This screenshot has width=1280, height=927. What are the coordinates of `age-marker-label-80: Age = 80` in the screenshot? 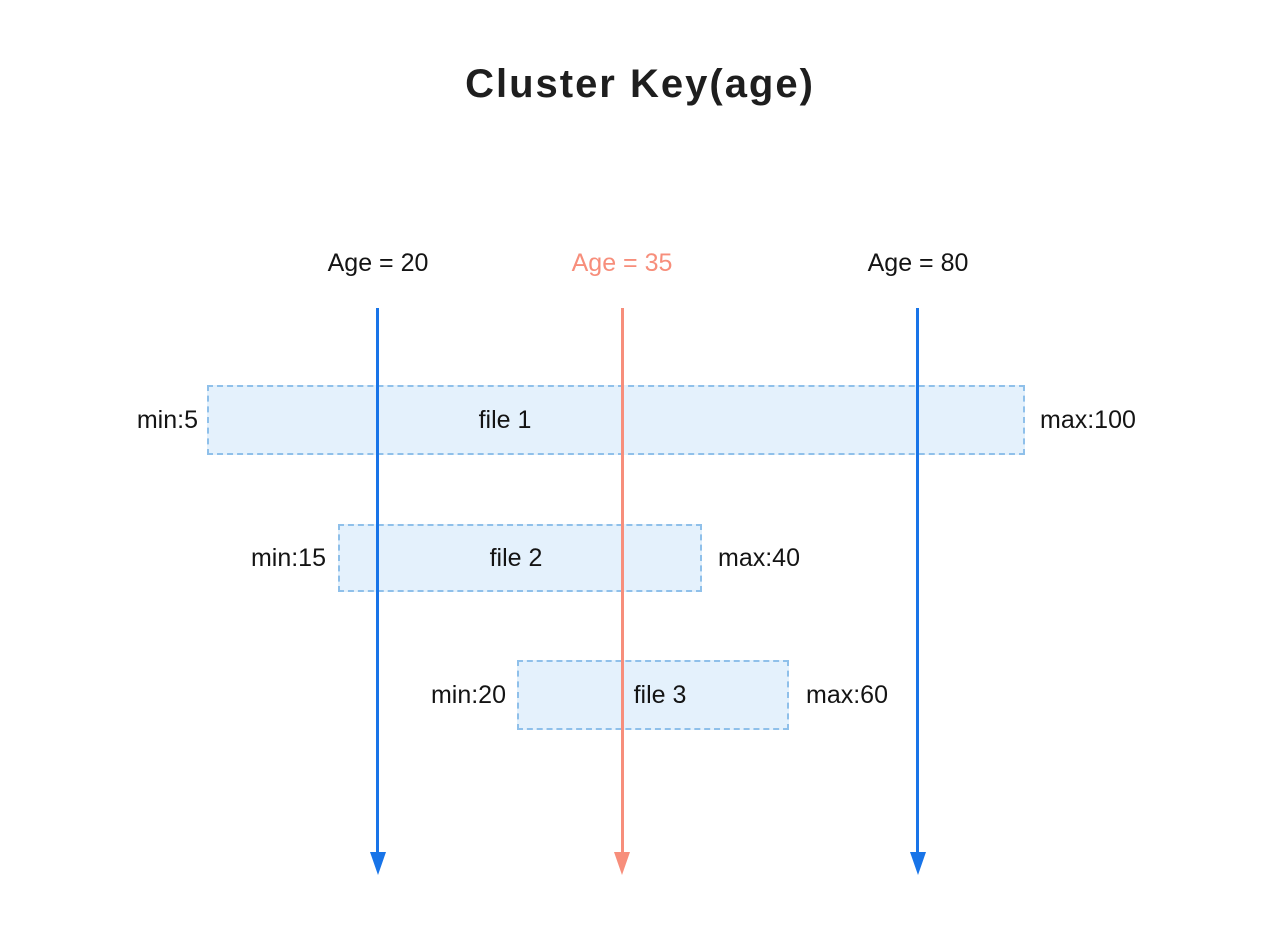 It's located at (918, 263).